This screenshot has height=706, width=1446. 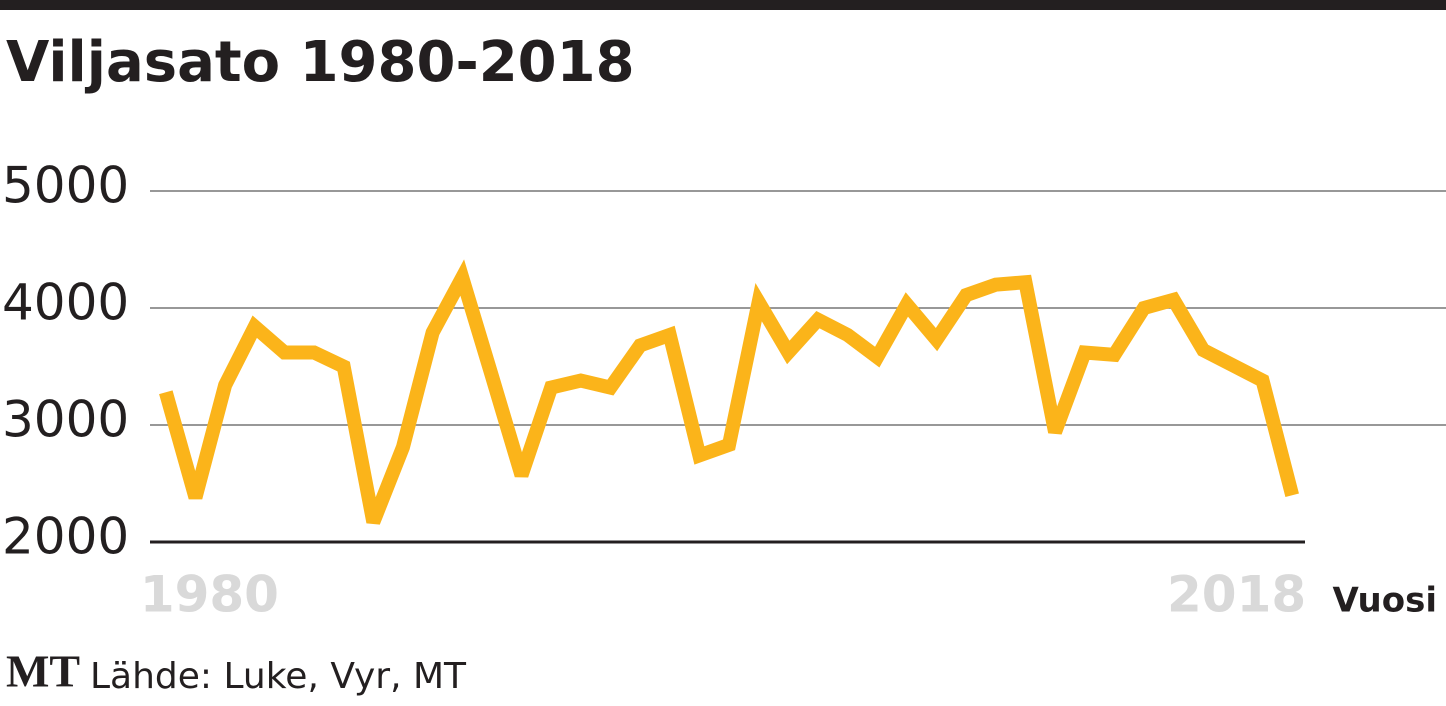 What do you see at coordinates (209, 595) in the screenshot?
I see `x-tick-label: 1980` at bounding box center [209, 595].